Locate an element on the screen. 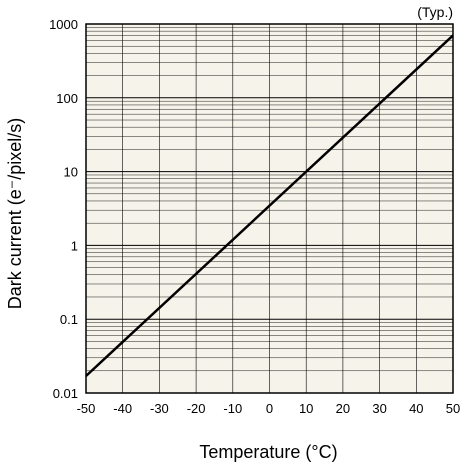 The width and height of the screenshot is (472, 467). x-tick-label: 10 is located at coordinates (306, 408).